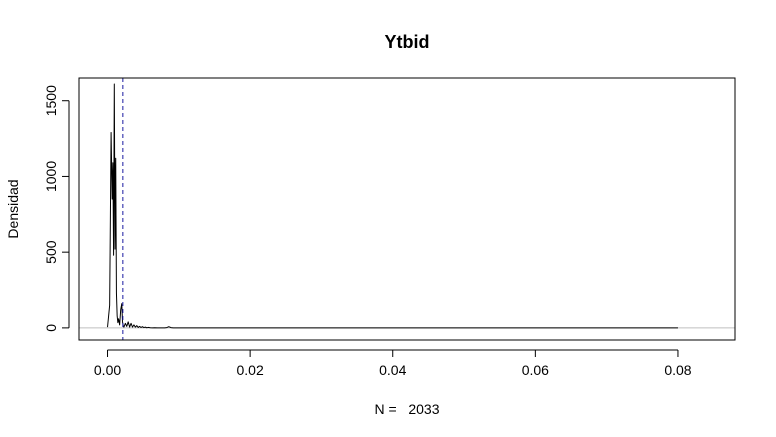 The width and height of the screenshot is (776, 437). Describe the element at coordinates (13, 208) in the screenshot. I see `y-axis-label: Densidad` at that location.